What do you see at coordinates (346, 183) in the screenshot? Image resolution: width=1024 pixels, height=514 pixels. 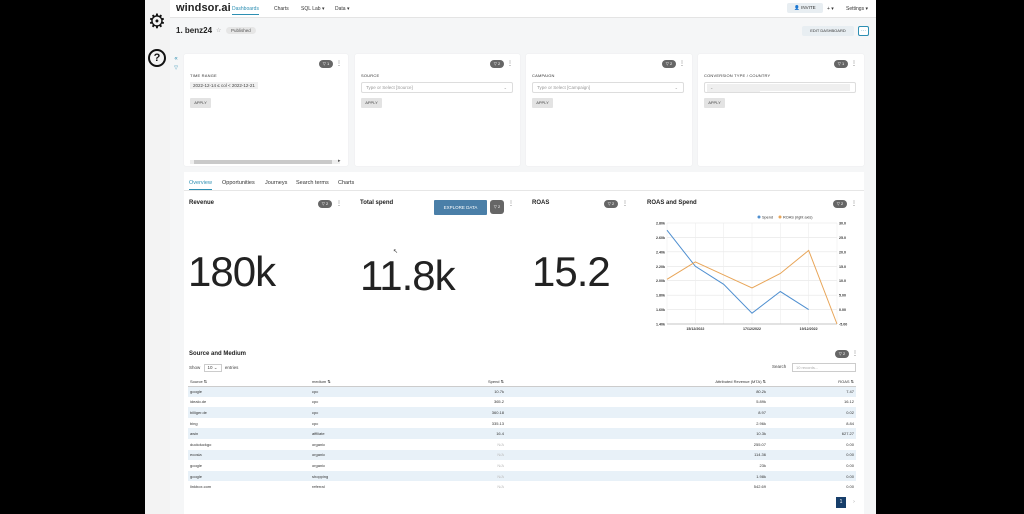 I see `tab-charts: Charts` at bounding box center [346, 183].